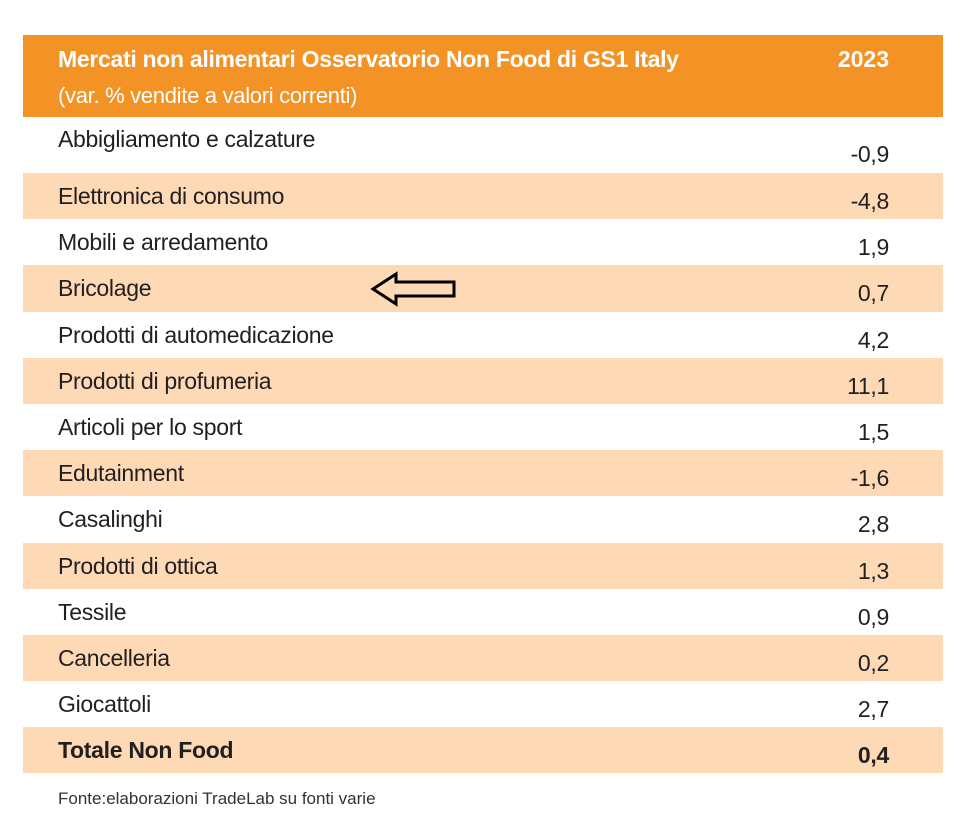 The width and height of the screenshot is (968, 832). Describe the element at coordinates (187, 139) in the screenshot. I see `row-label: Abbigliamento e calzature` at that location.